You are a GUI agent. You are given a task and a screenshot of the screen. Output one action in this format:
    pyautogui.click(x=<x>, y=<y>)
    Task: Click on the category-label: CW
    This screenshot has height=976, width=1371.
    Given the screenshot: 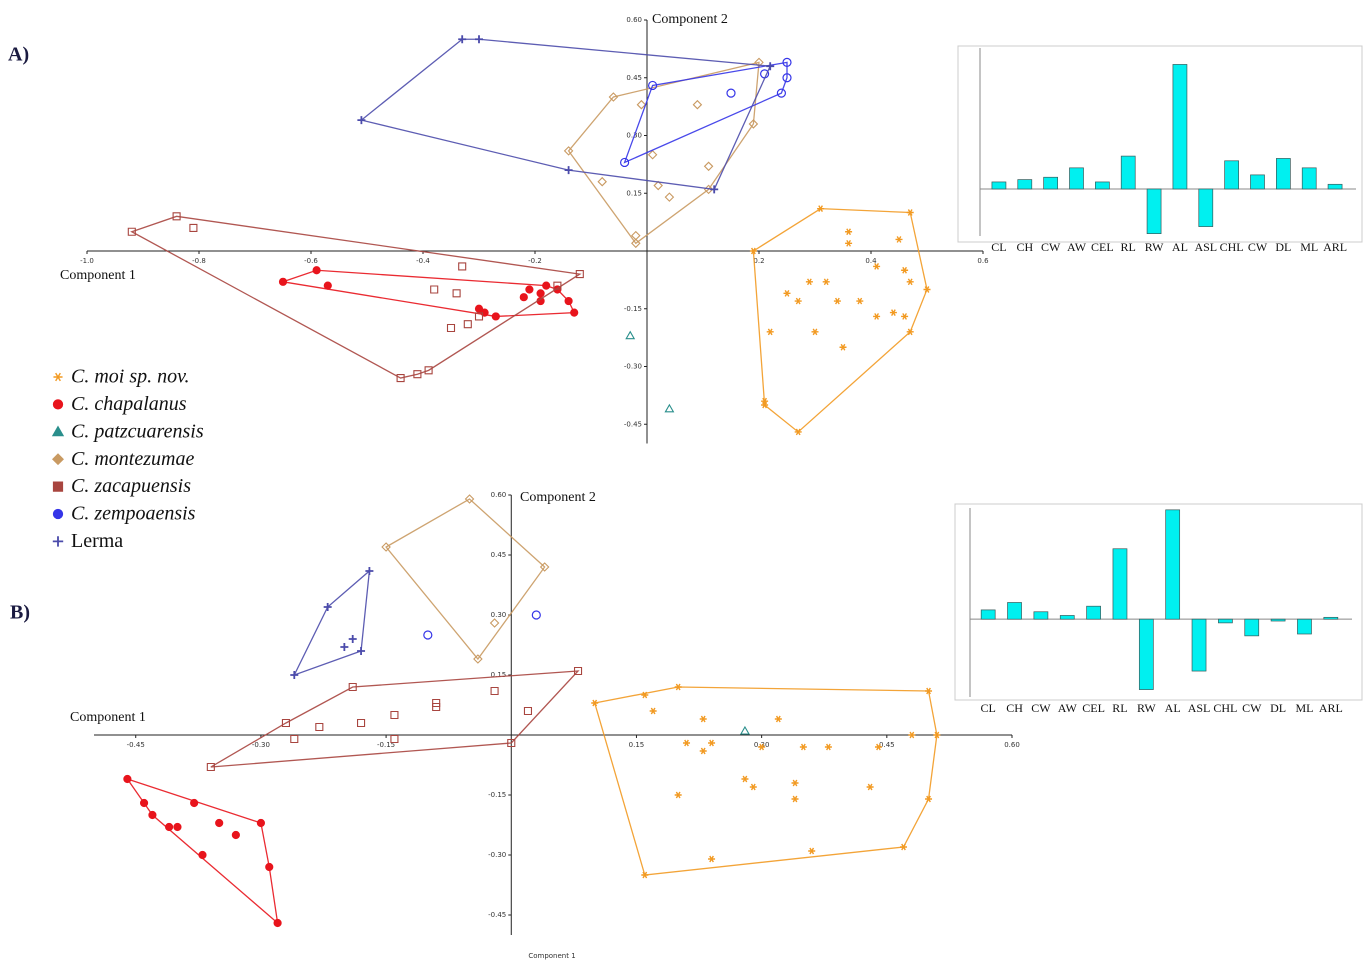 What is the action you would take?
    pyautogui.click(x=1252, y=708)
    